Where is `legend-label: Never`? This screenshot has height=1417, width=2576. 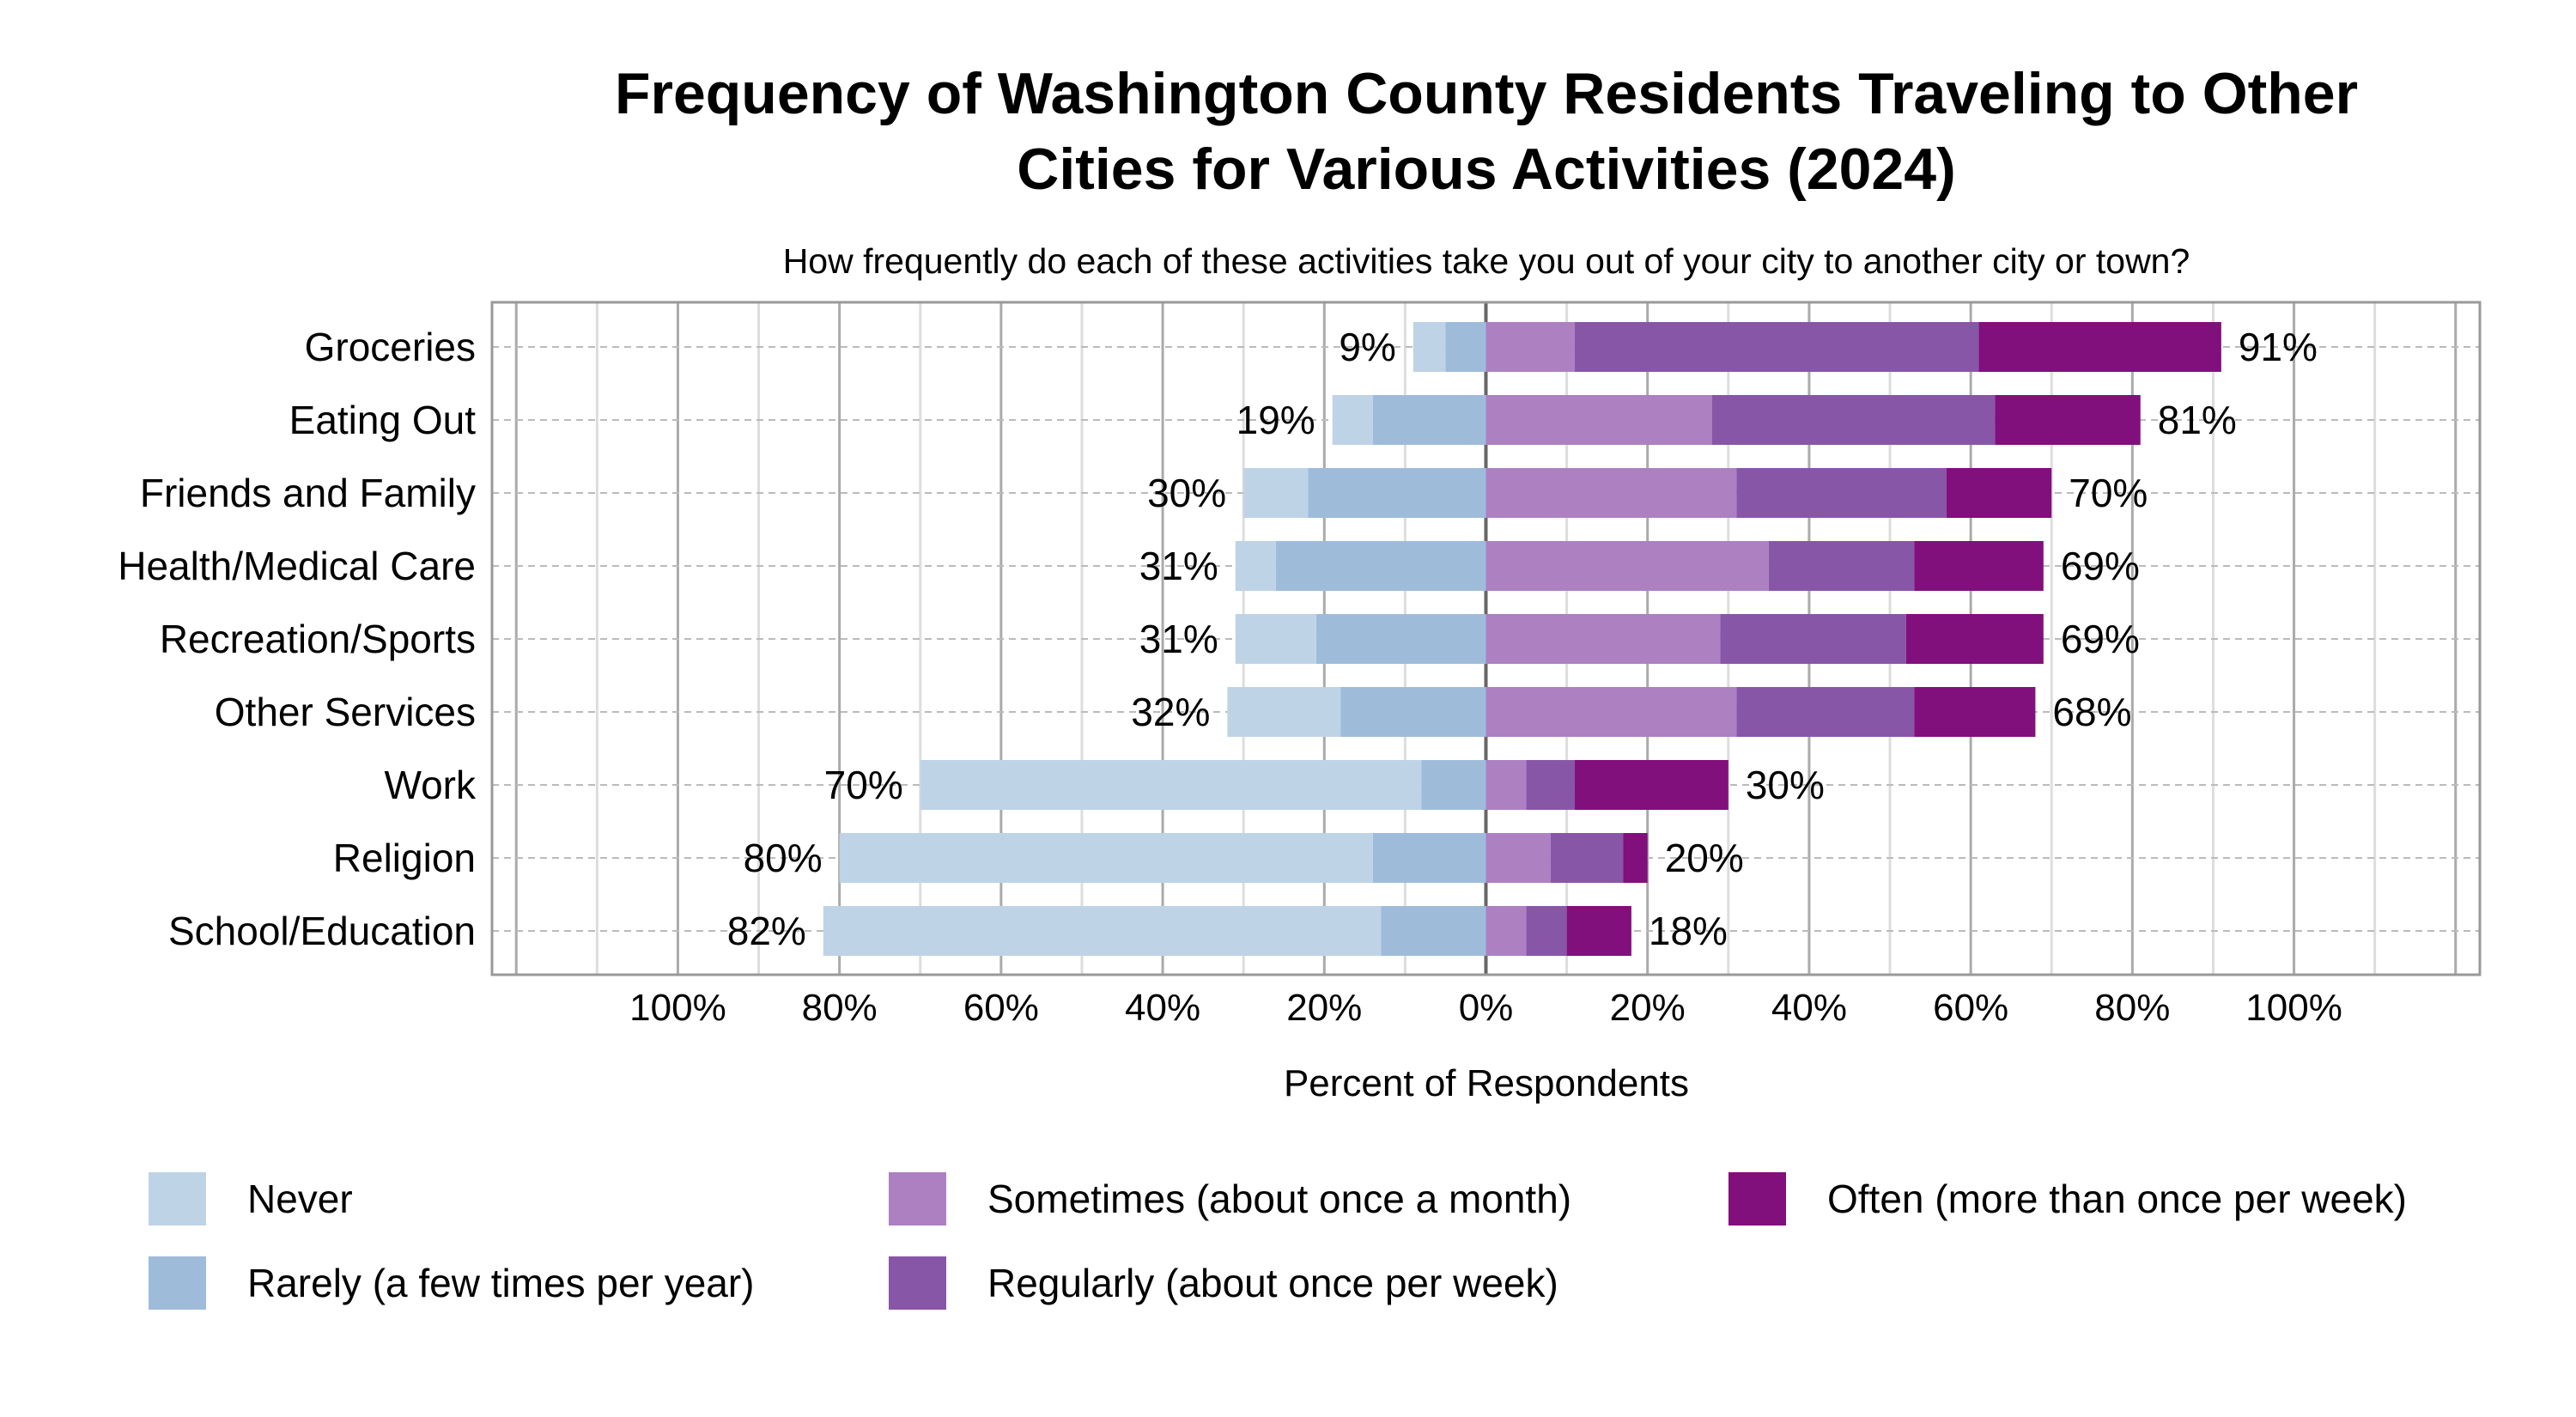
legend-label: Never is located at coordinates (300, 1199).